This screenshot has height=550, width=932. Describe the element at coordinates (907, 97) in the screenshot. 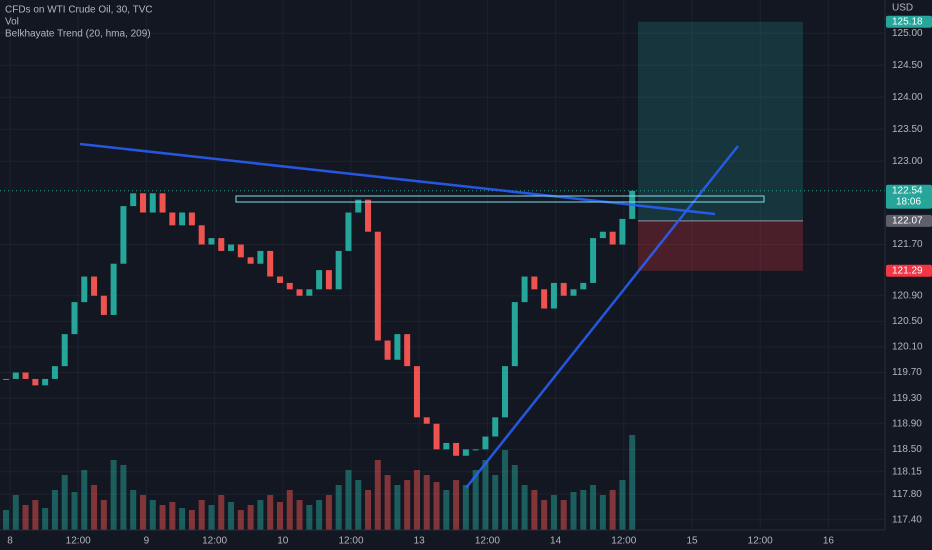

I see `y-tick-label: 124.00` at that location.